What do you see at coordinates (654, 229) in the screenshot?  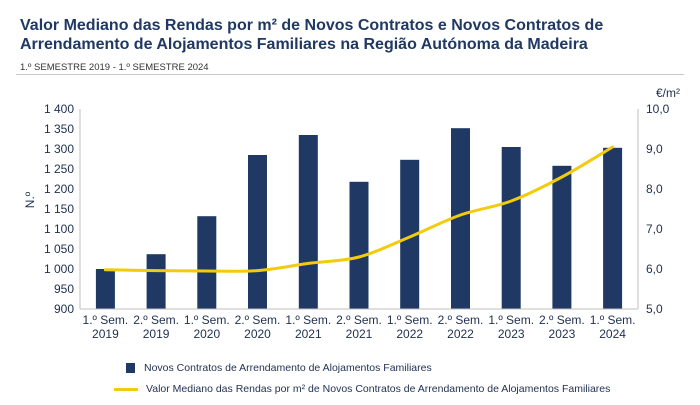 I see `y-right-tick-label: 7,0` at bounding box center [654, 229].